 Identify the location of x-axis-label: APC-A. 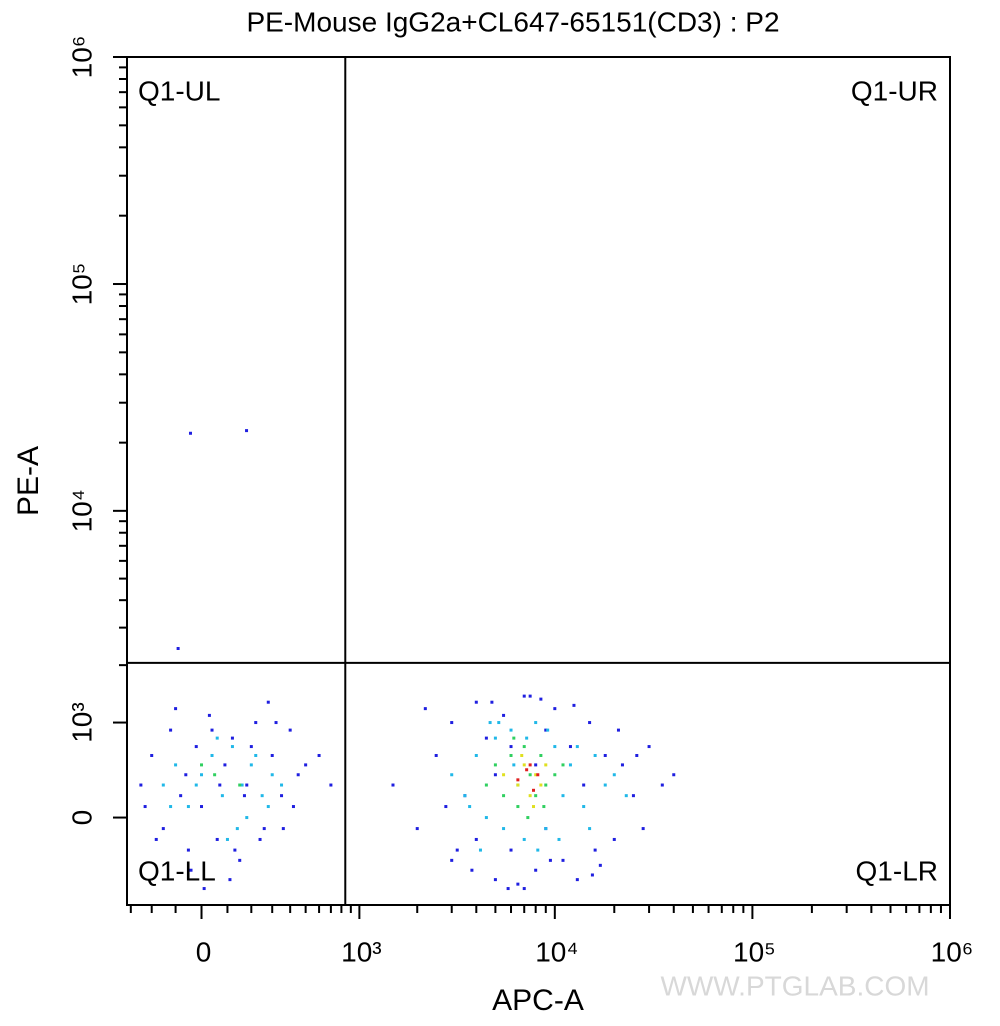
(538, 1000).